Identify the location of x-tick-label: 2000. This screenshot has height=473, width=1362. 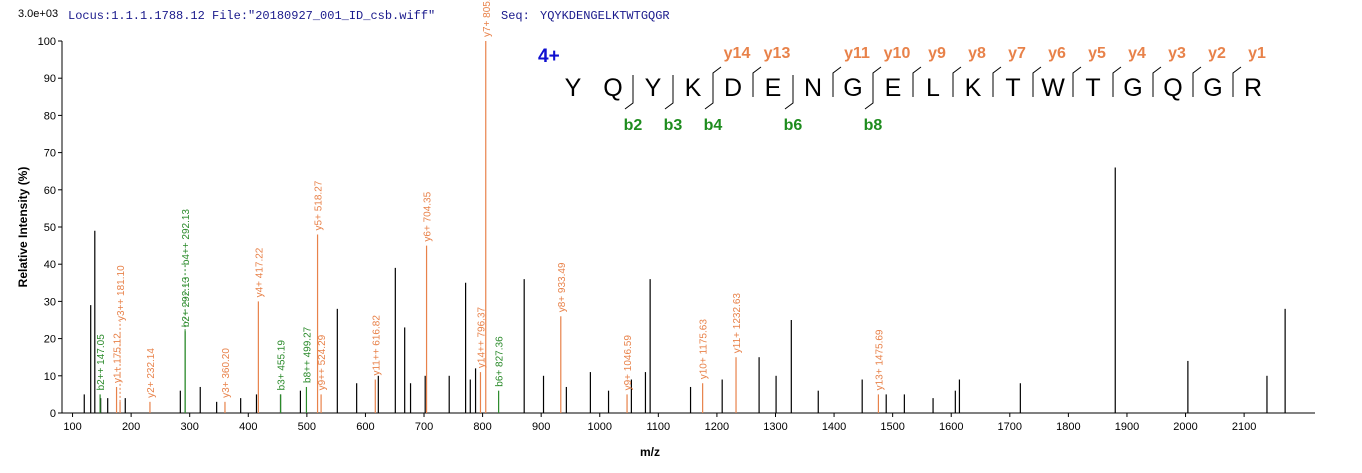
(1185, 427).